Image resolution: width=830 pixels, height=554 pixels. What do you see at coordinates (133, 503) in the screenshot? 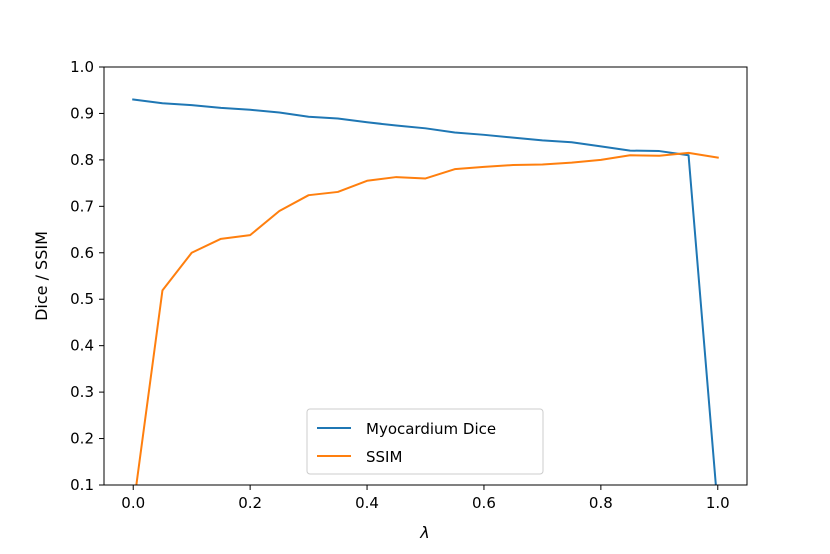
I see `x-tick-label: 0.0` at bounding box center [133, 503].